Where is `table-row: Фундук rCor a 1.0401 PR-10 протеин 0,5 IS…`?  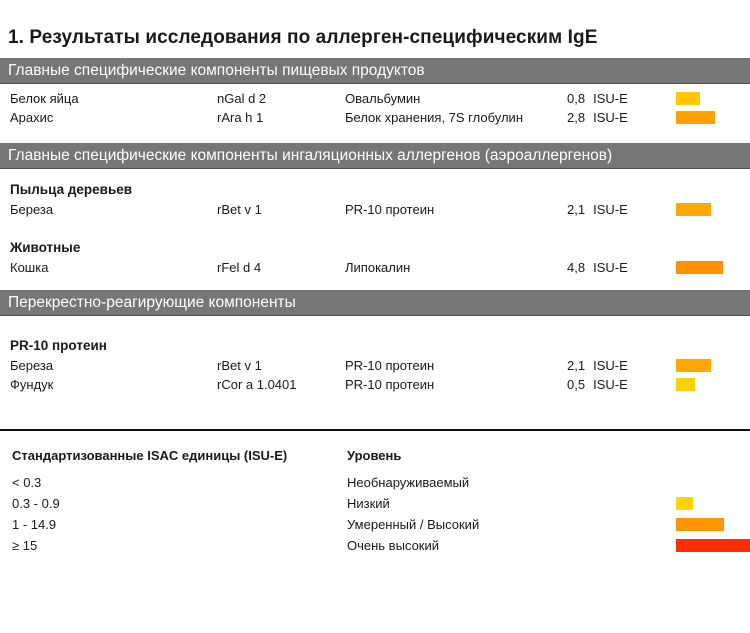
table-row: Фундук rCor a 1.0401 PR-10 протеин 0,5 IS… is located at coordinates (375, 384).